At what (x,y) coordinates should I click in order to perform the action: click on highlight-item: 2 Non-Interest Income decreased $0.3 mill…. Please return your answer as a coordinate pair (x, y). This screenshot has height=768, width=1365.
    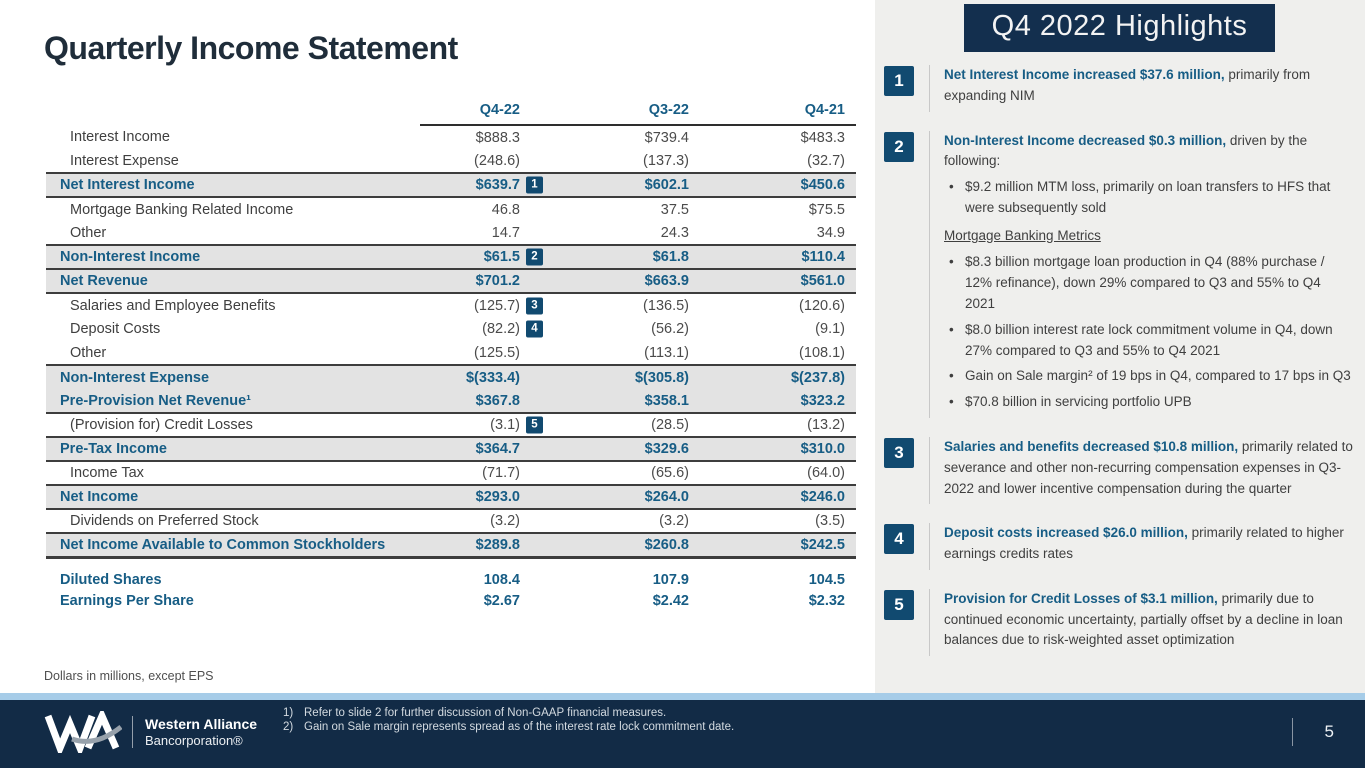
    Looking at the image, I should click on (1119, 274).